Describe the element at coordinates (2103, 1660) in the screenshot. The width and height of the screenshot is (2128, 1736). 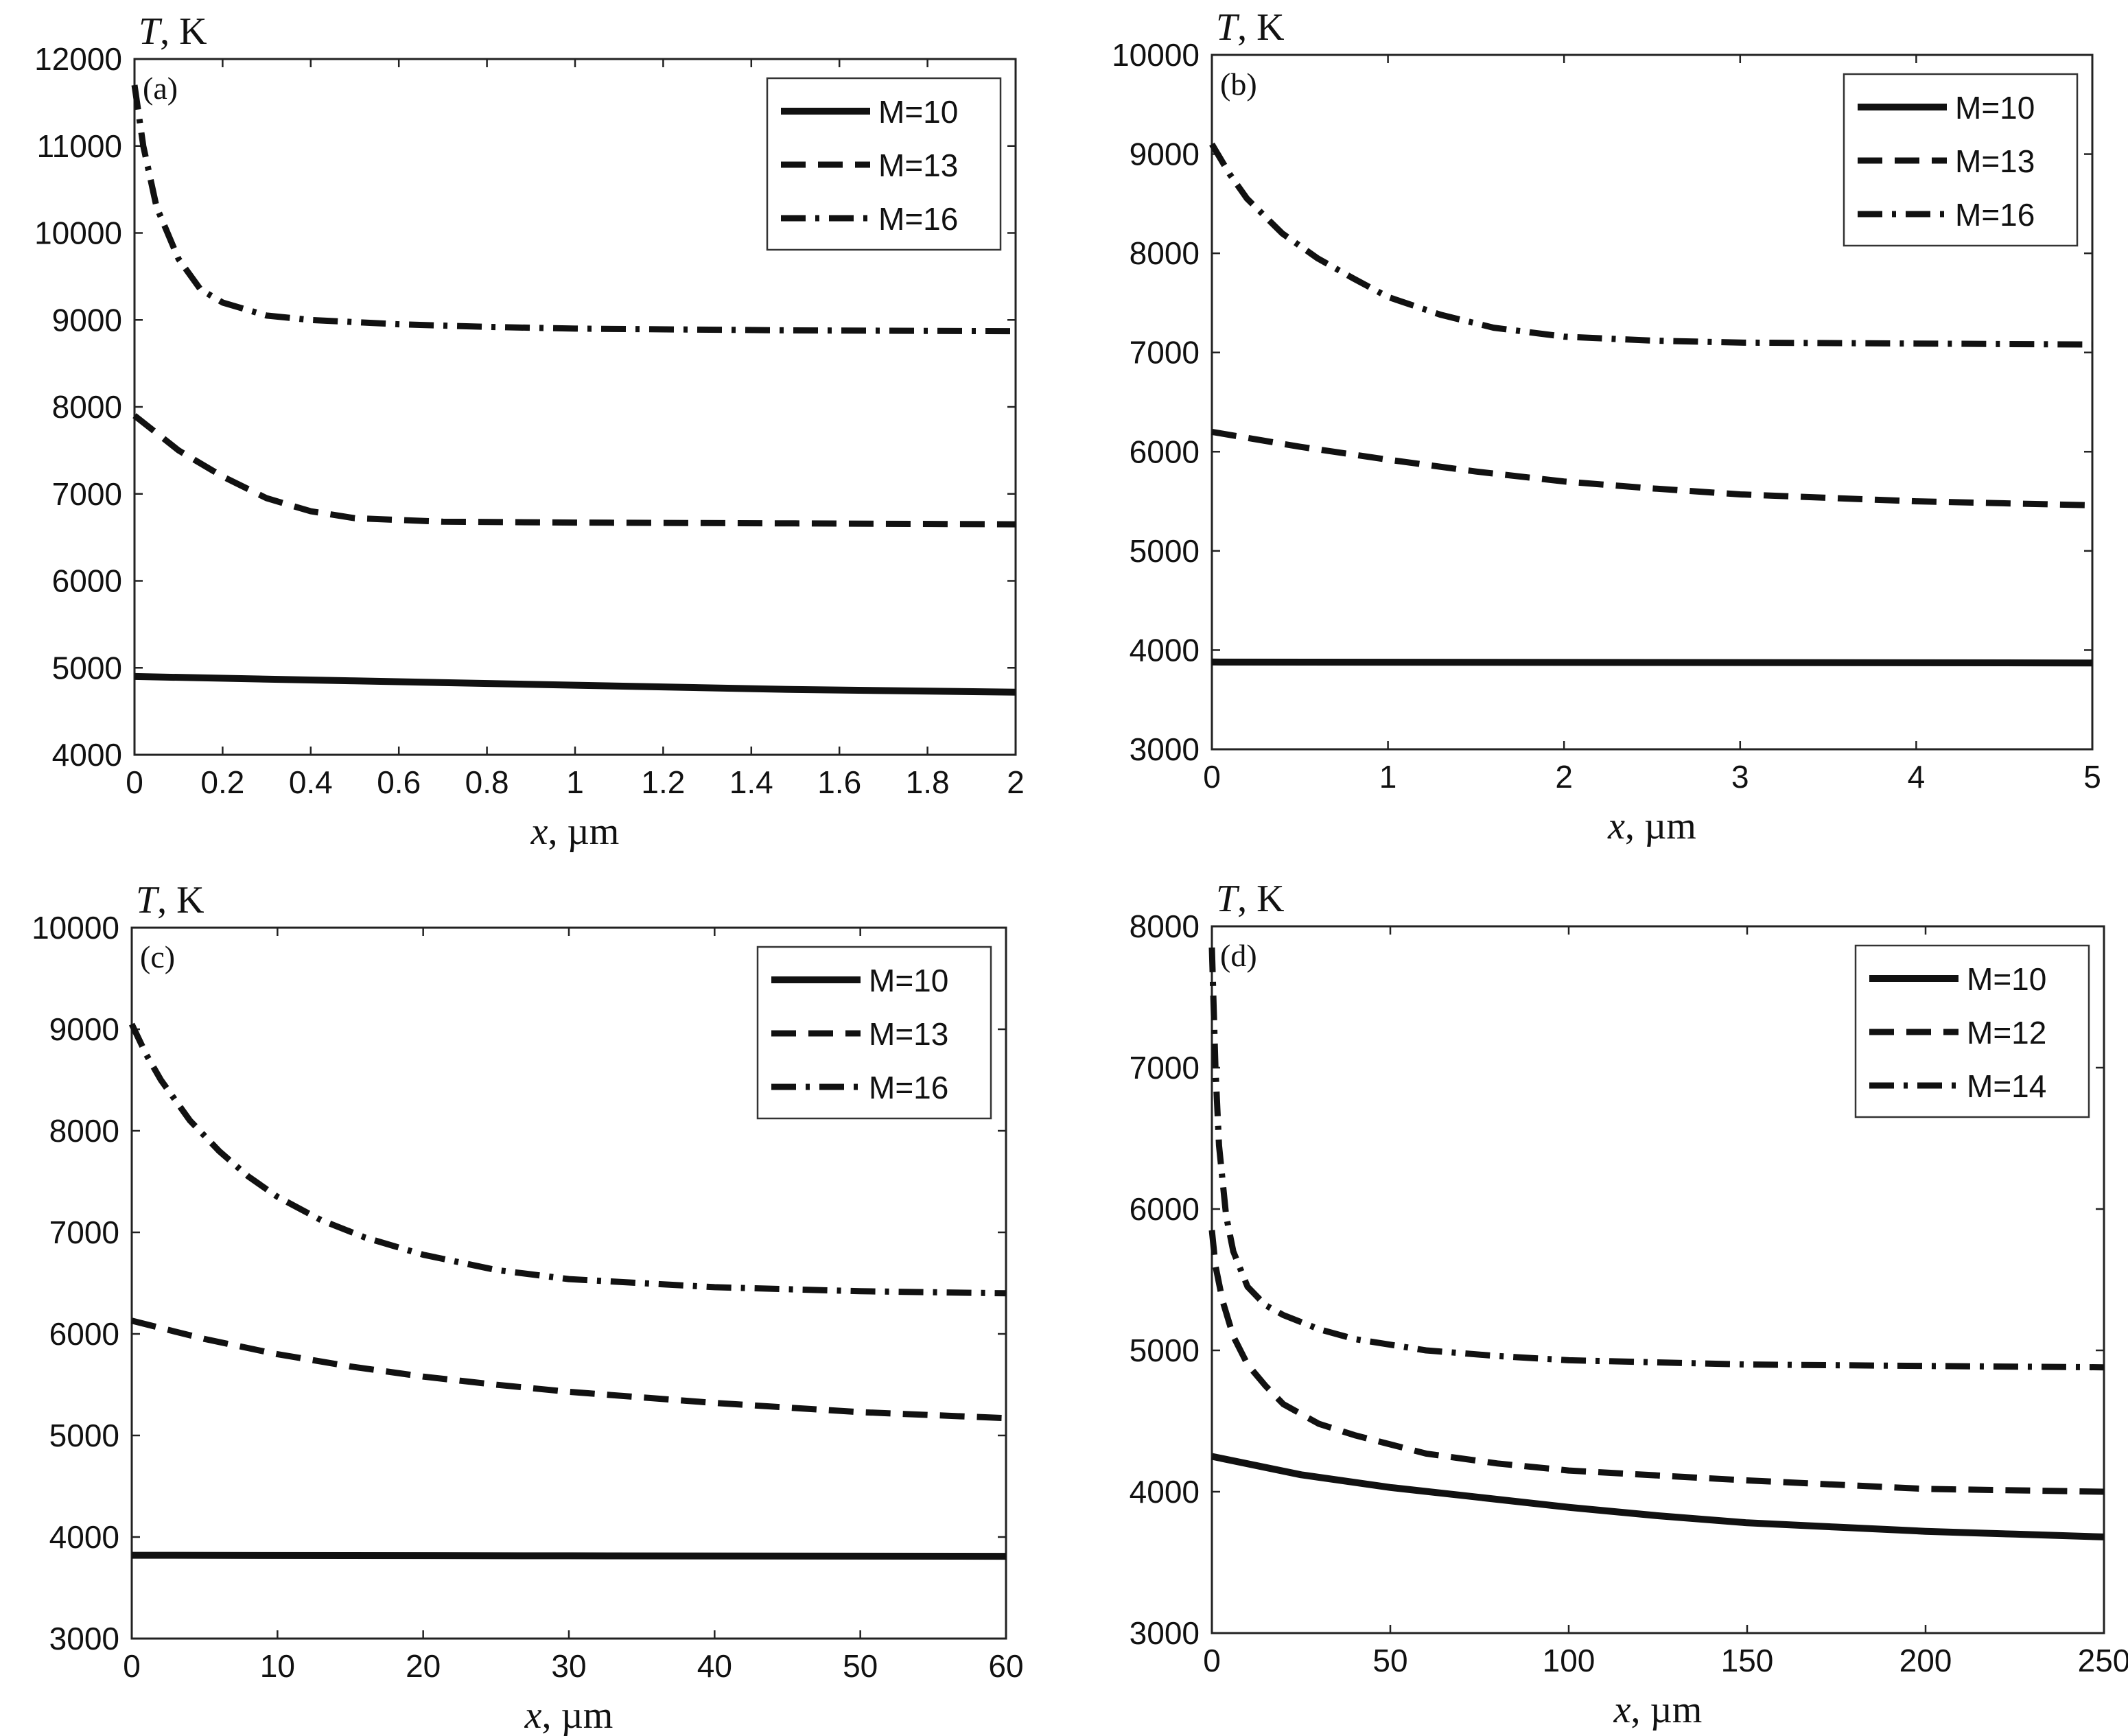
I see `x-tick-label: 250` at that location.